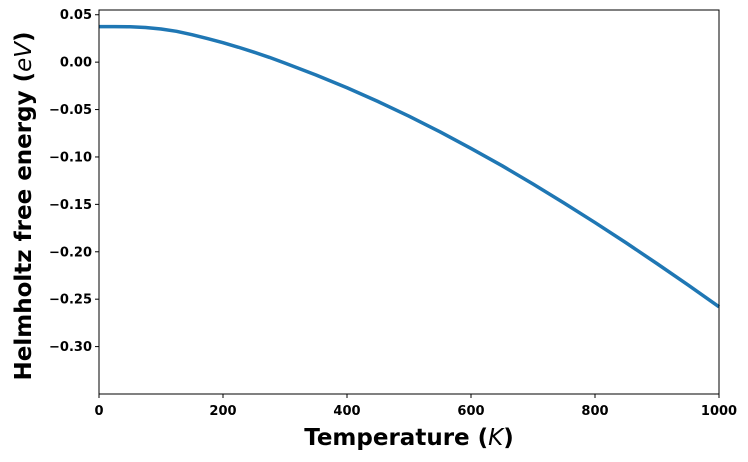 This screenshot has width=748, height=462. What do you see at coordinates (70, 252) in the screenshot?
I see `y-tick-label: −0.20` at bounding box center [70, 252].